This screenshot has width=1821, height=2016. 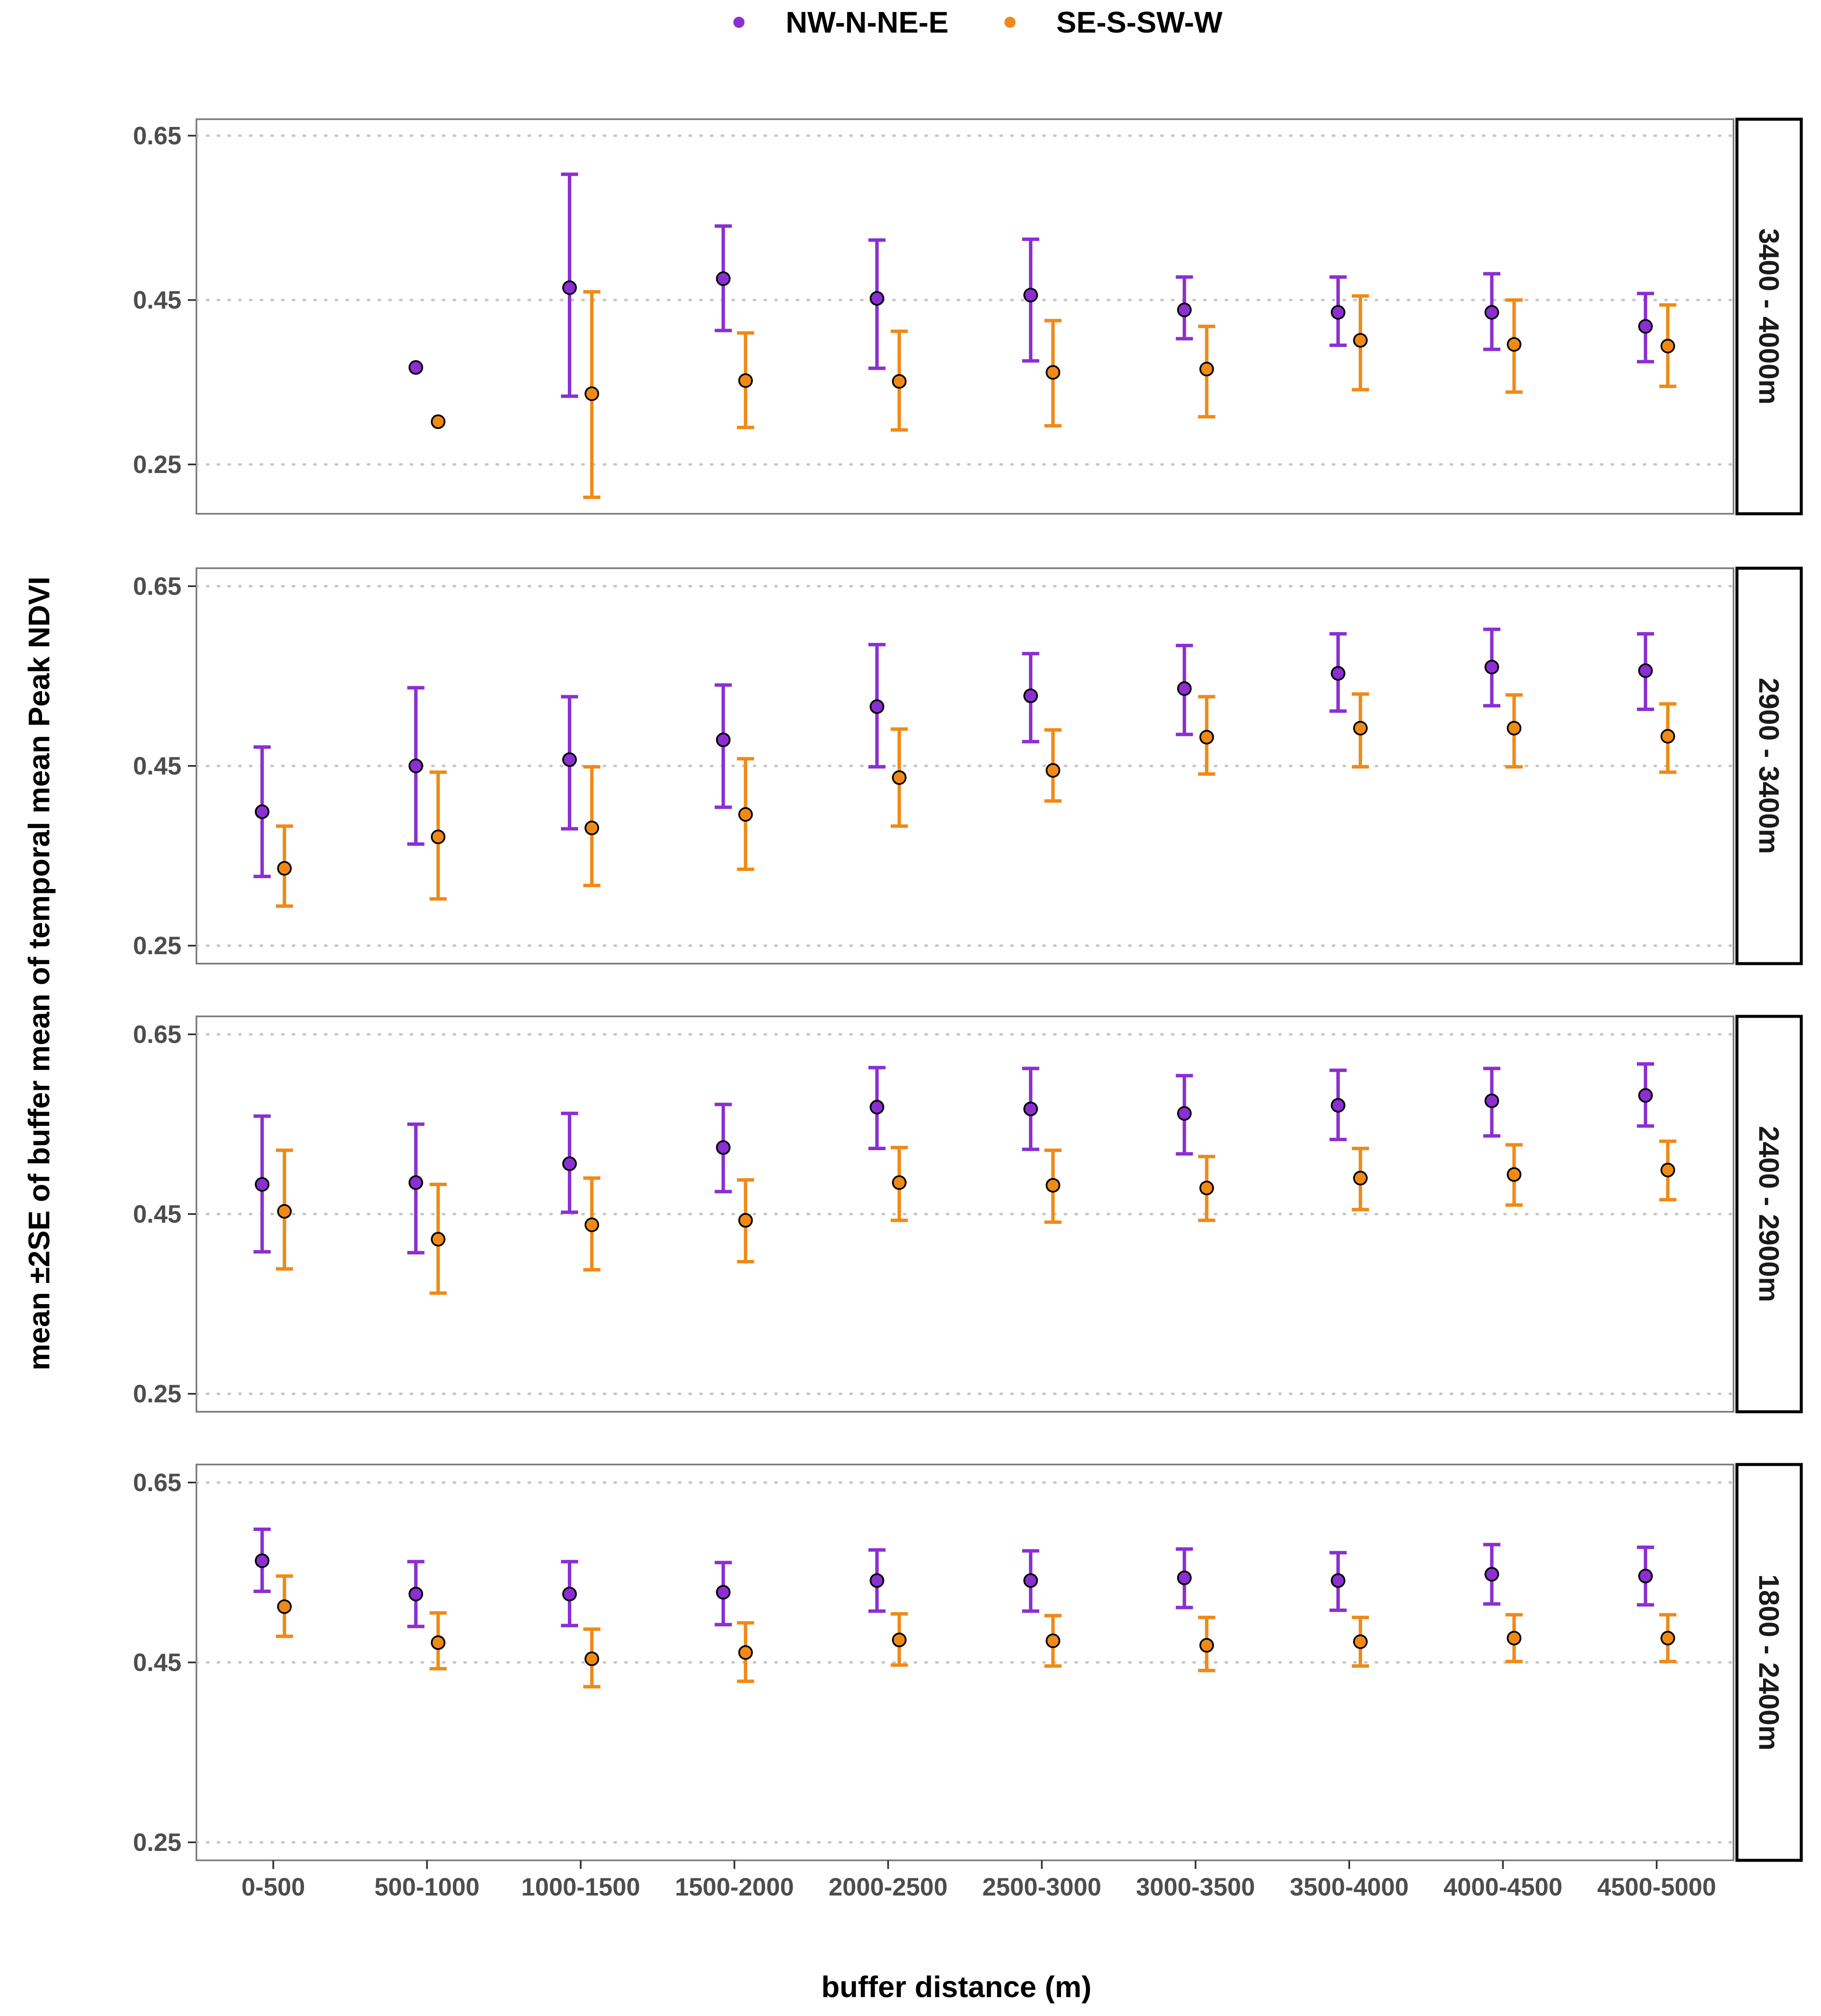 I want to click on legend-marker-se, so click(x=1010, y=23).